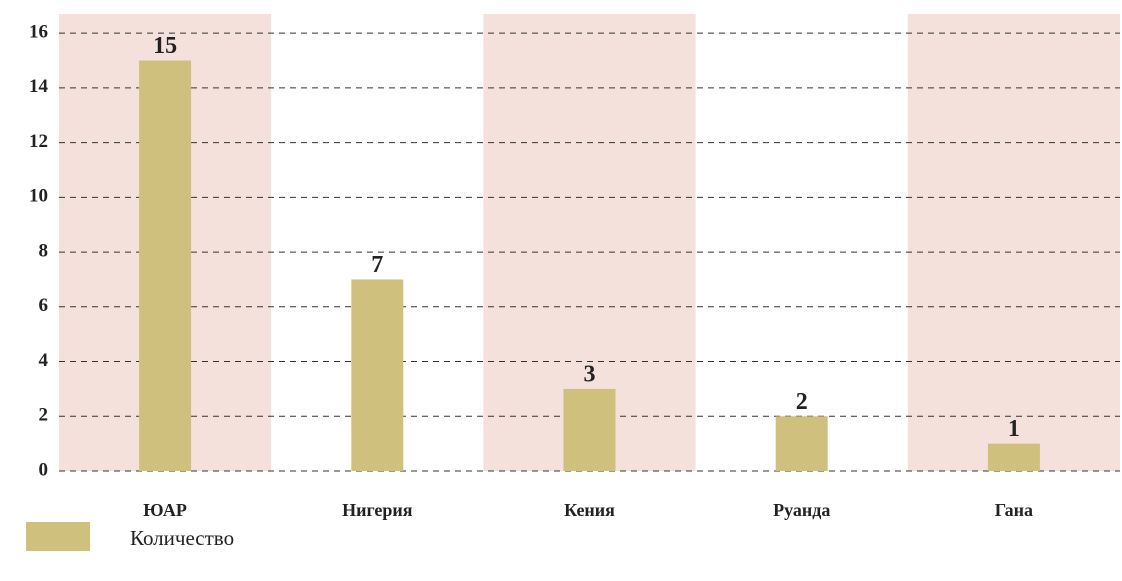  Describe the element at coordinates (801, 510) in the screenshot. I see `x-tick-label: Руанда` at that location.